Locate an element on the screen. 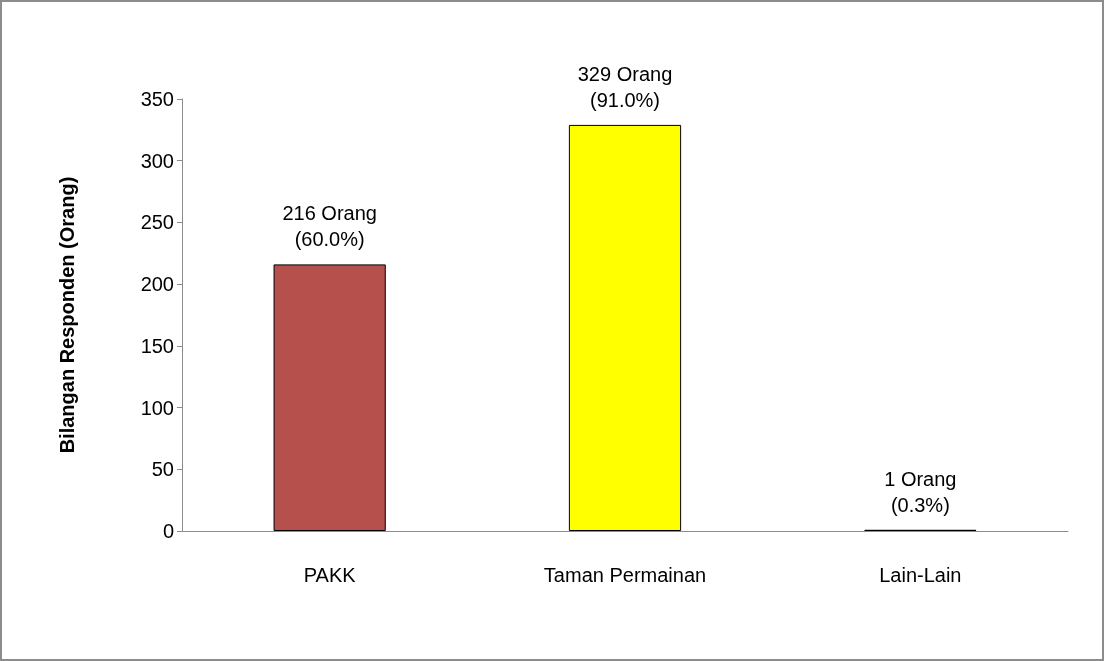 Image resolution: width=1104 pixels, height=661 pixels. data-label: 216 Orang (60.0%) is located at coordinates (329, 226).